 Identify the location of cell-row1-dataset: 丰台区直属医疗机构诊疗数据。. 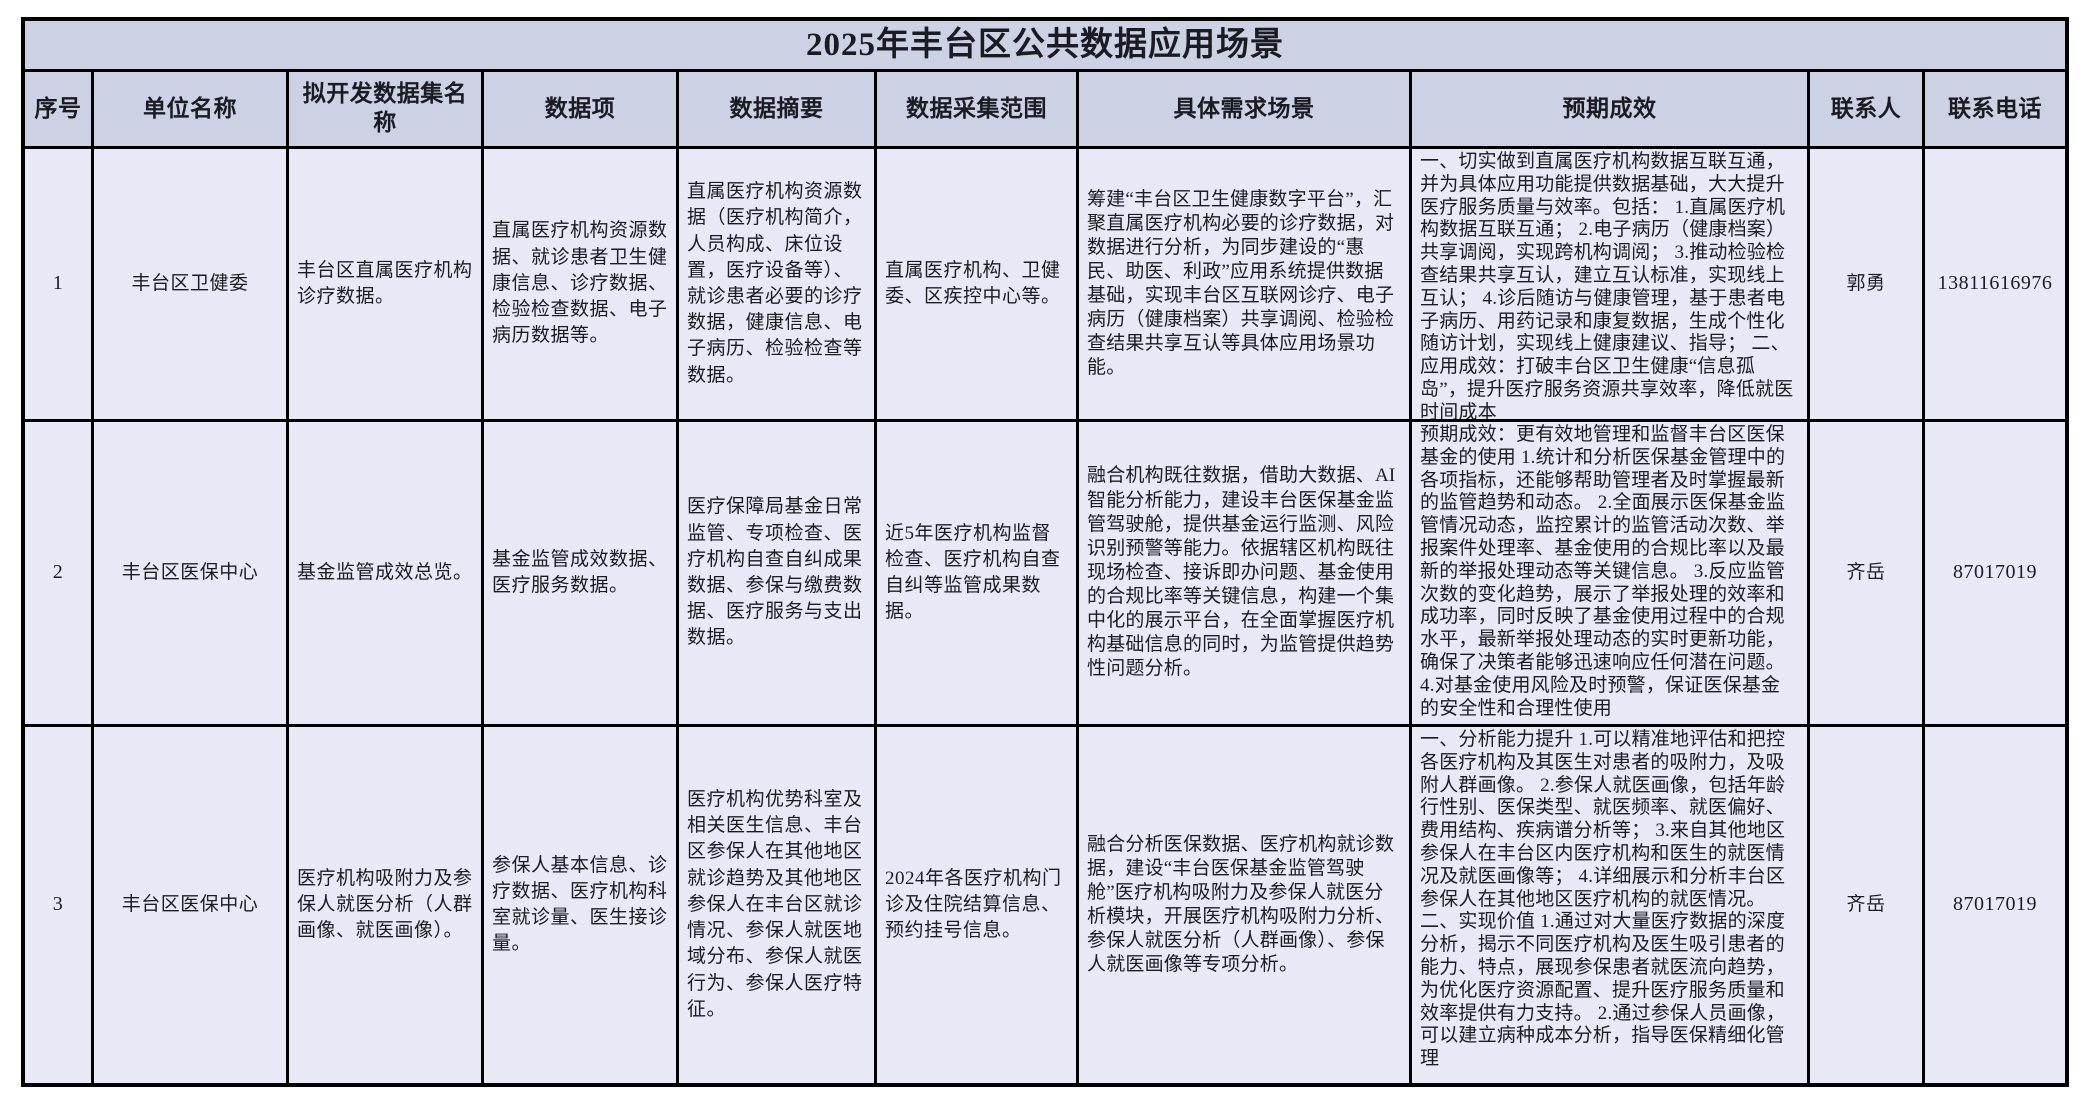
(385, 284).